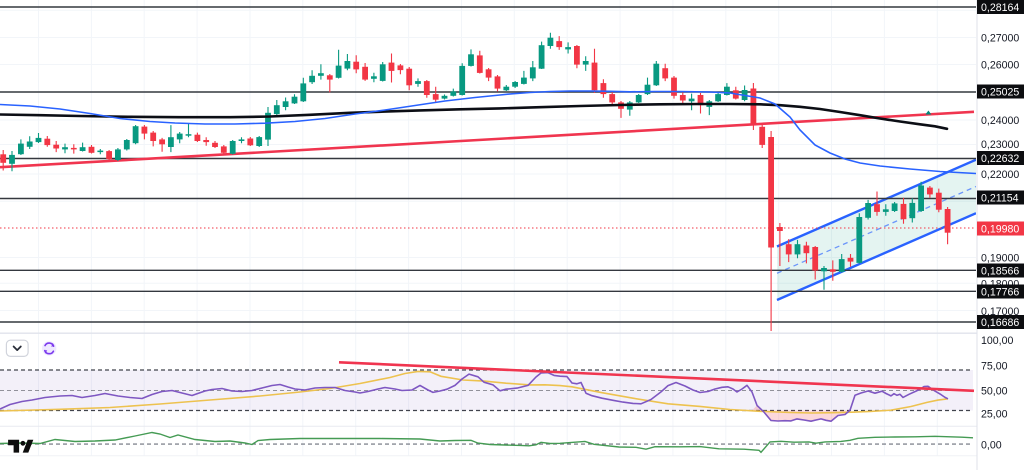 The width and height of the screenshot is (1024, 475). What do you see at coordinates (997, 341) in the screenshot?
I see `svg-text: 100,00` at bounding box center [997, 341].